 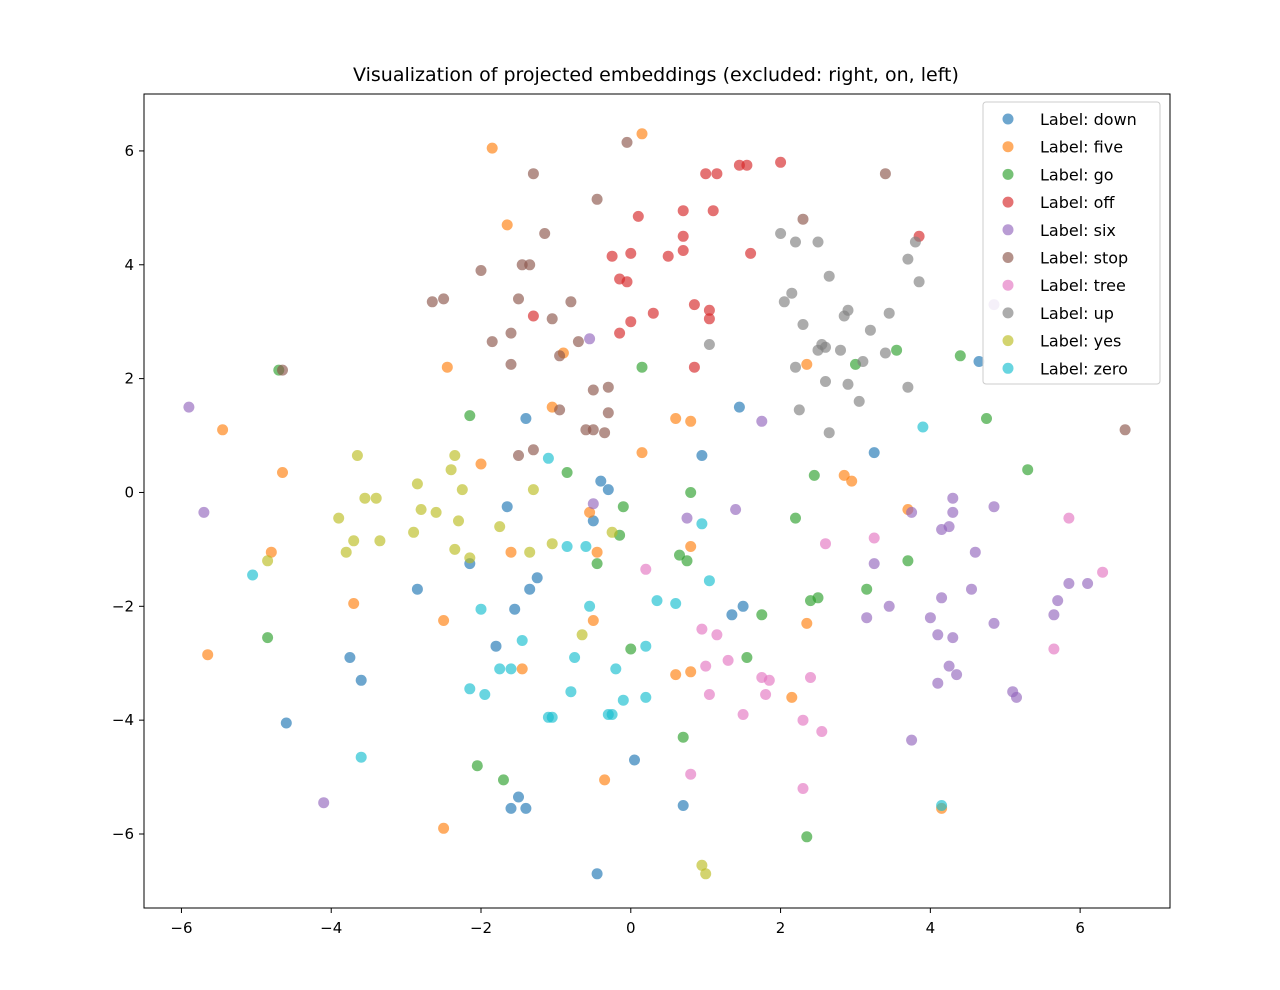 I want to click on x-tick-label: −4, so click(x=331, y=928).